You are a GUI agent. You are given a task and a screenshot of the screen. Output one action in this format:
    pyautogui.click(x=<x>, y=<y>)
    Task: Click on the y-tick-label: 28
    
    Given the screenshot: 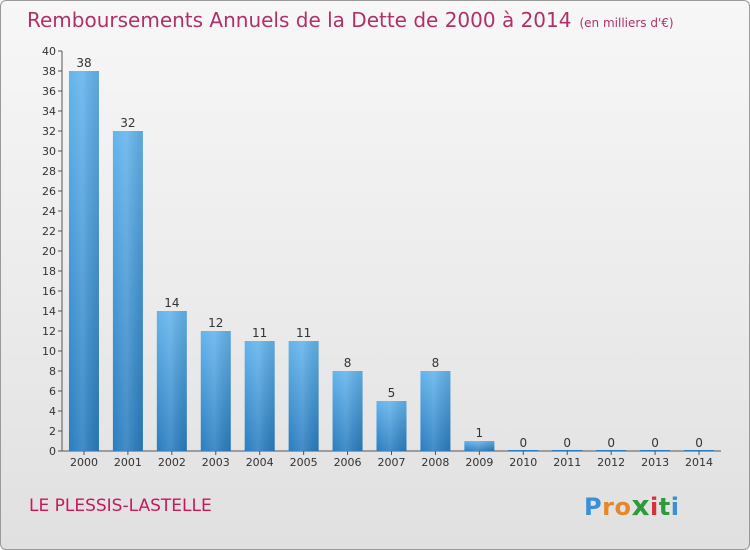 What is the action you would take?
    pyautogui.click(x=49, y=171)
    